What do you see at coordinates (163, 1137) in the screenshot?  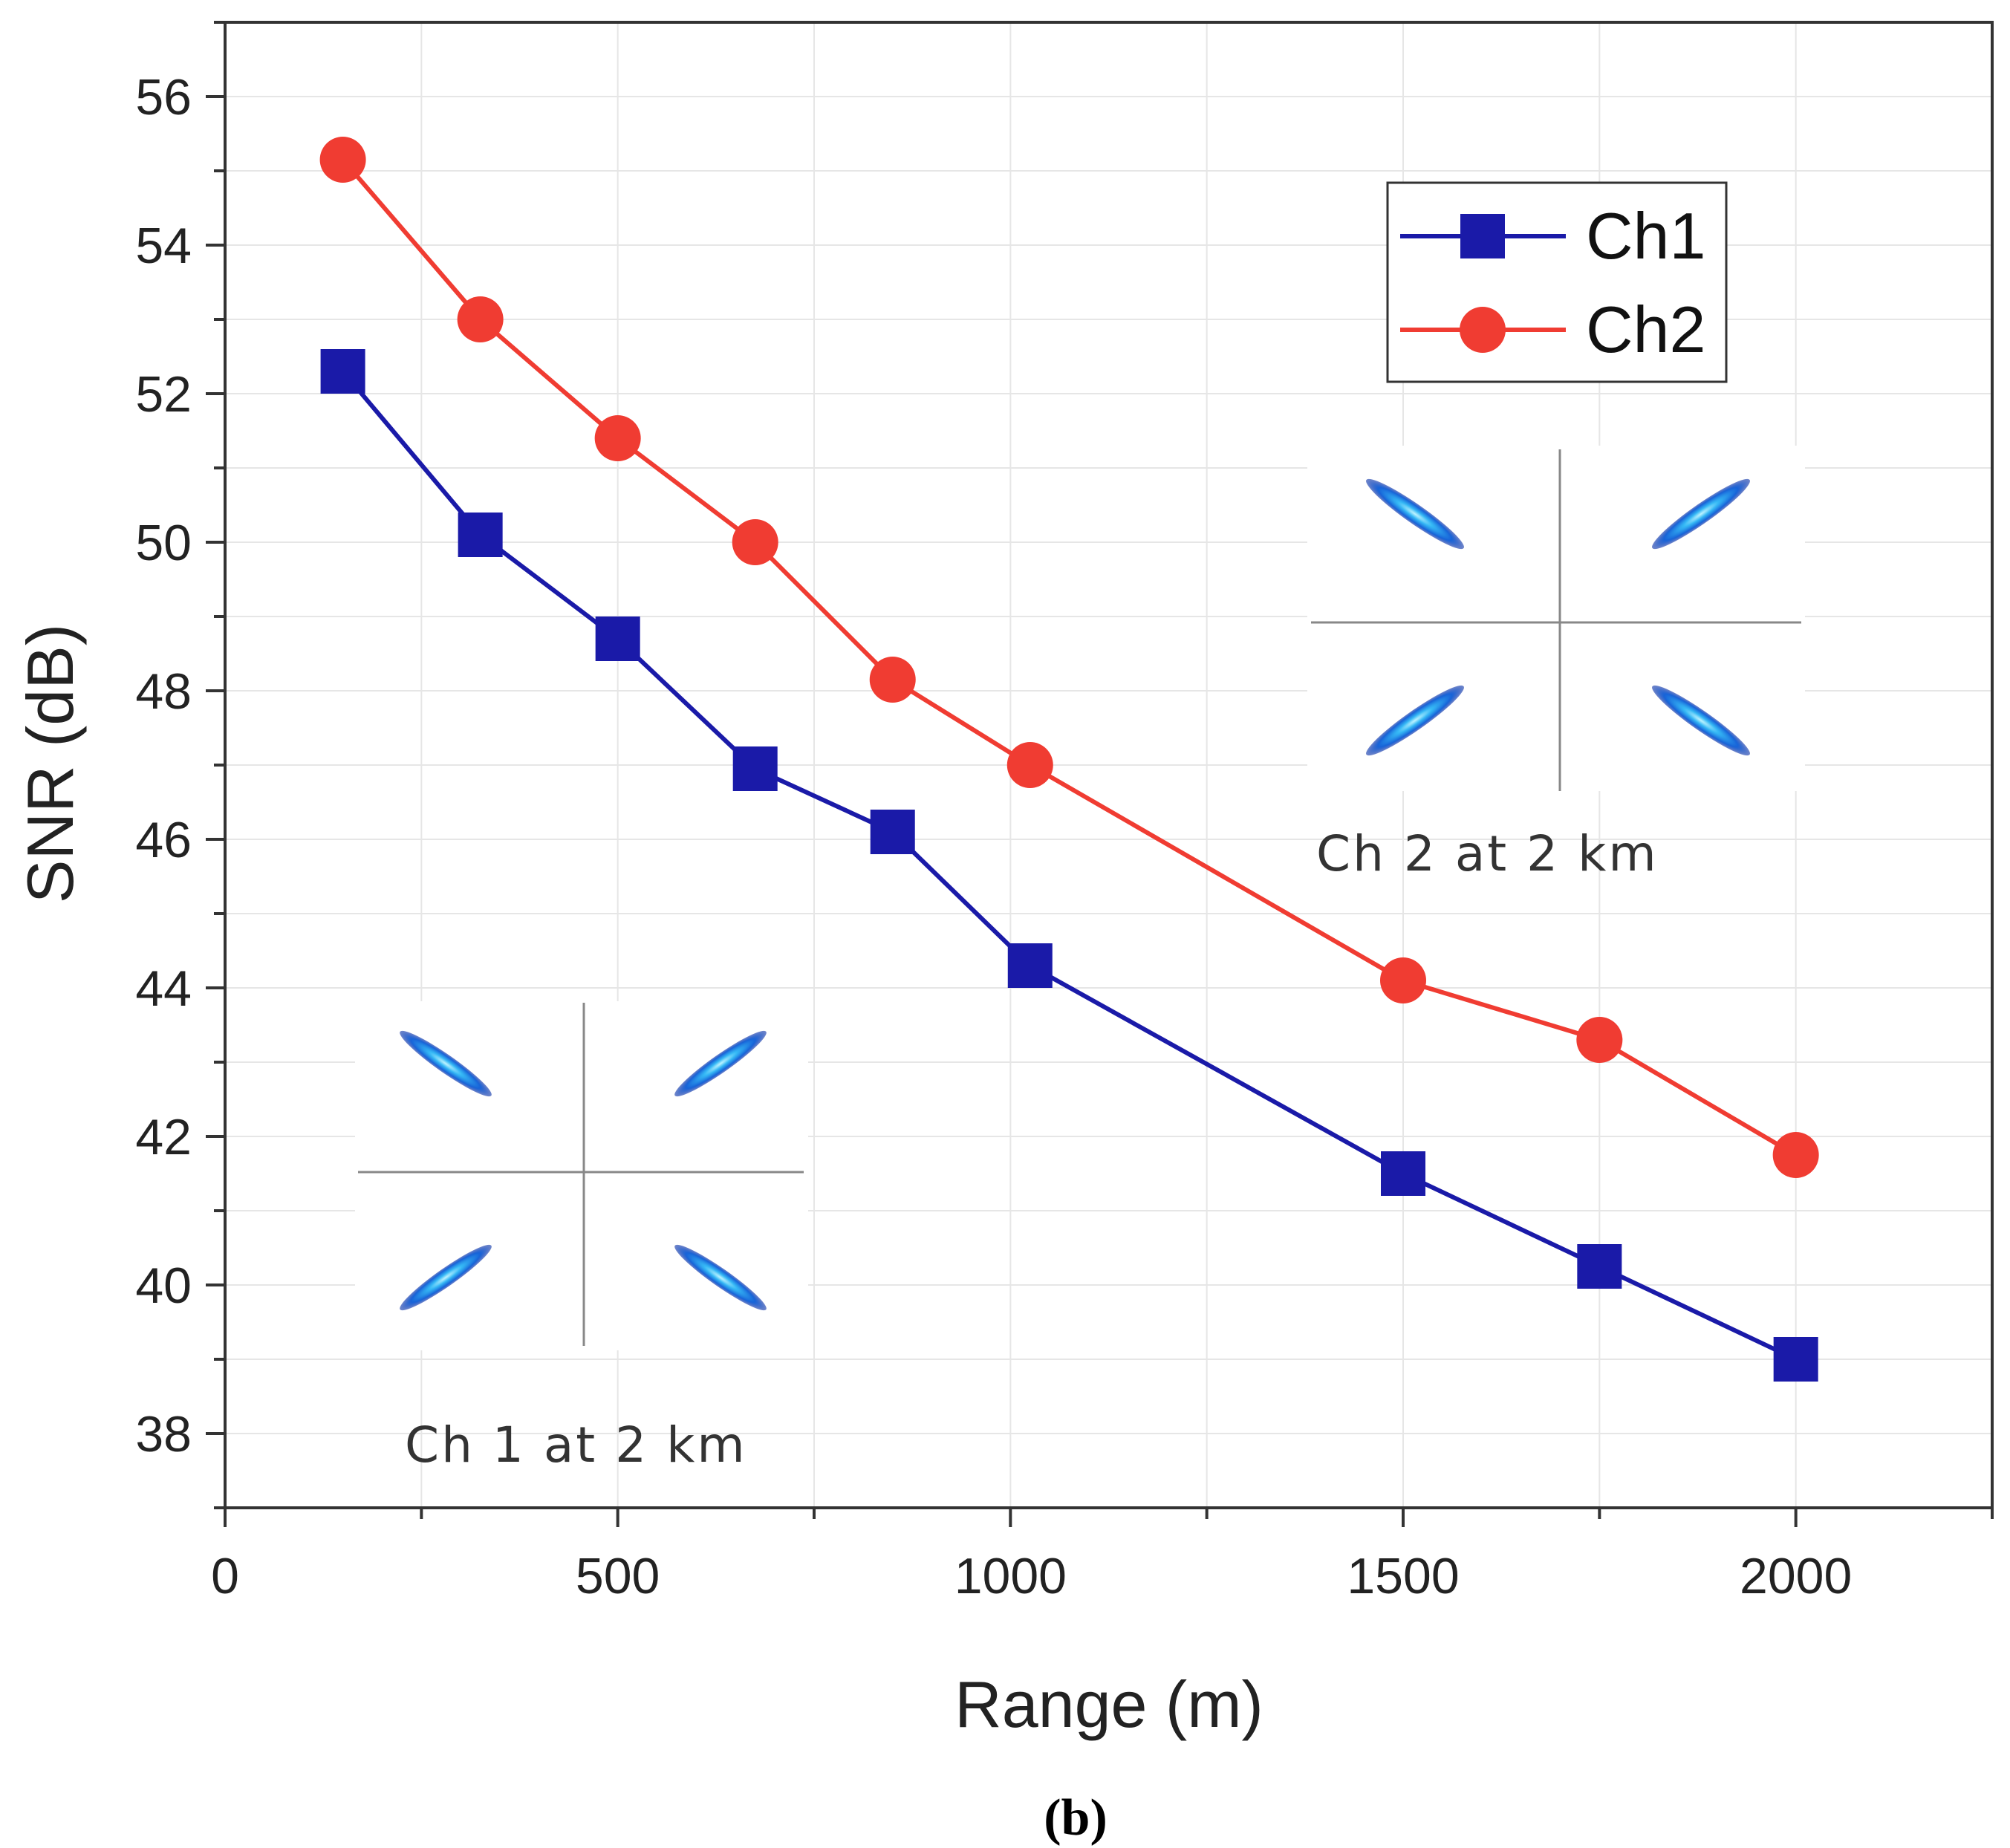 I see `y-tick-label: 42` at bounding box center [163, 1137].